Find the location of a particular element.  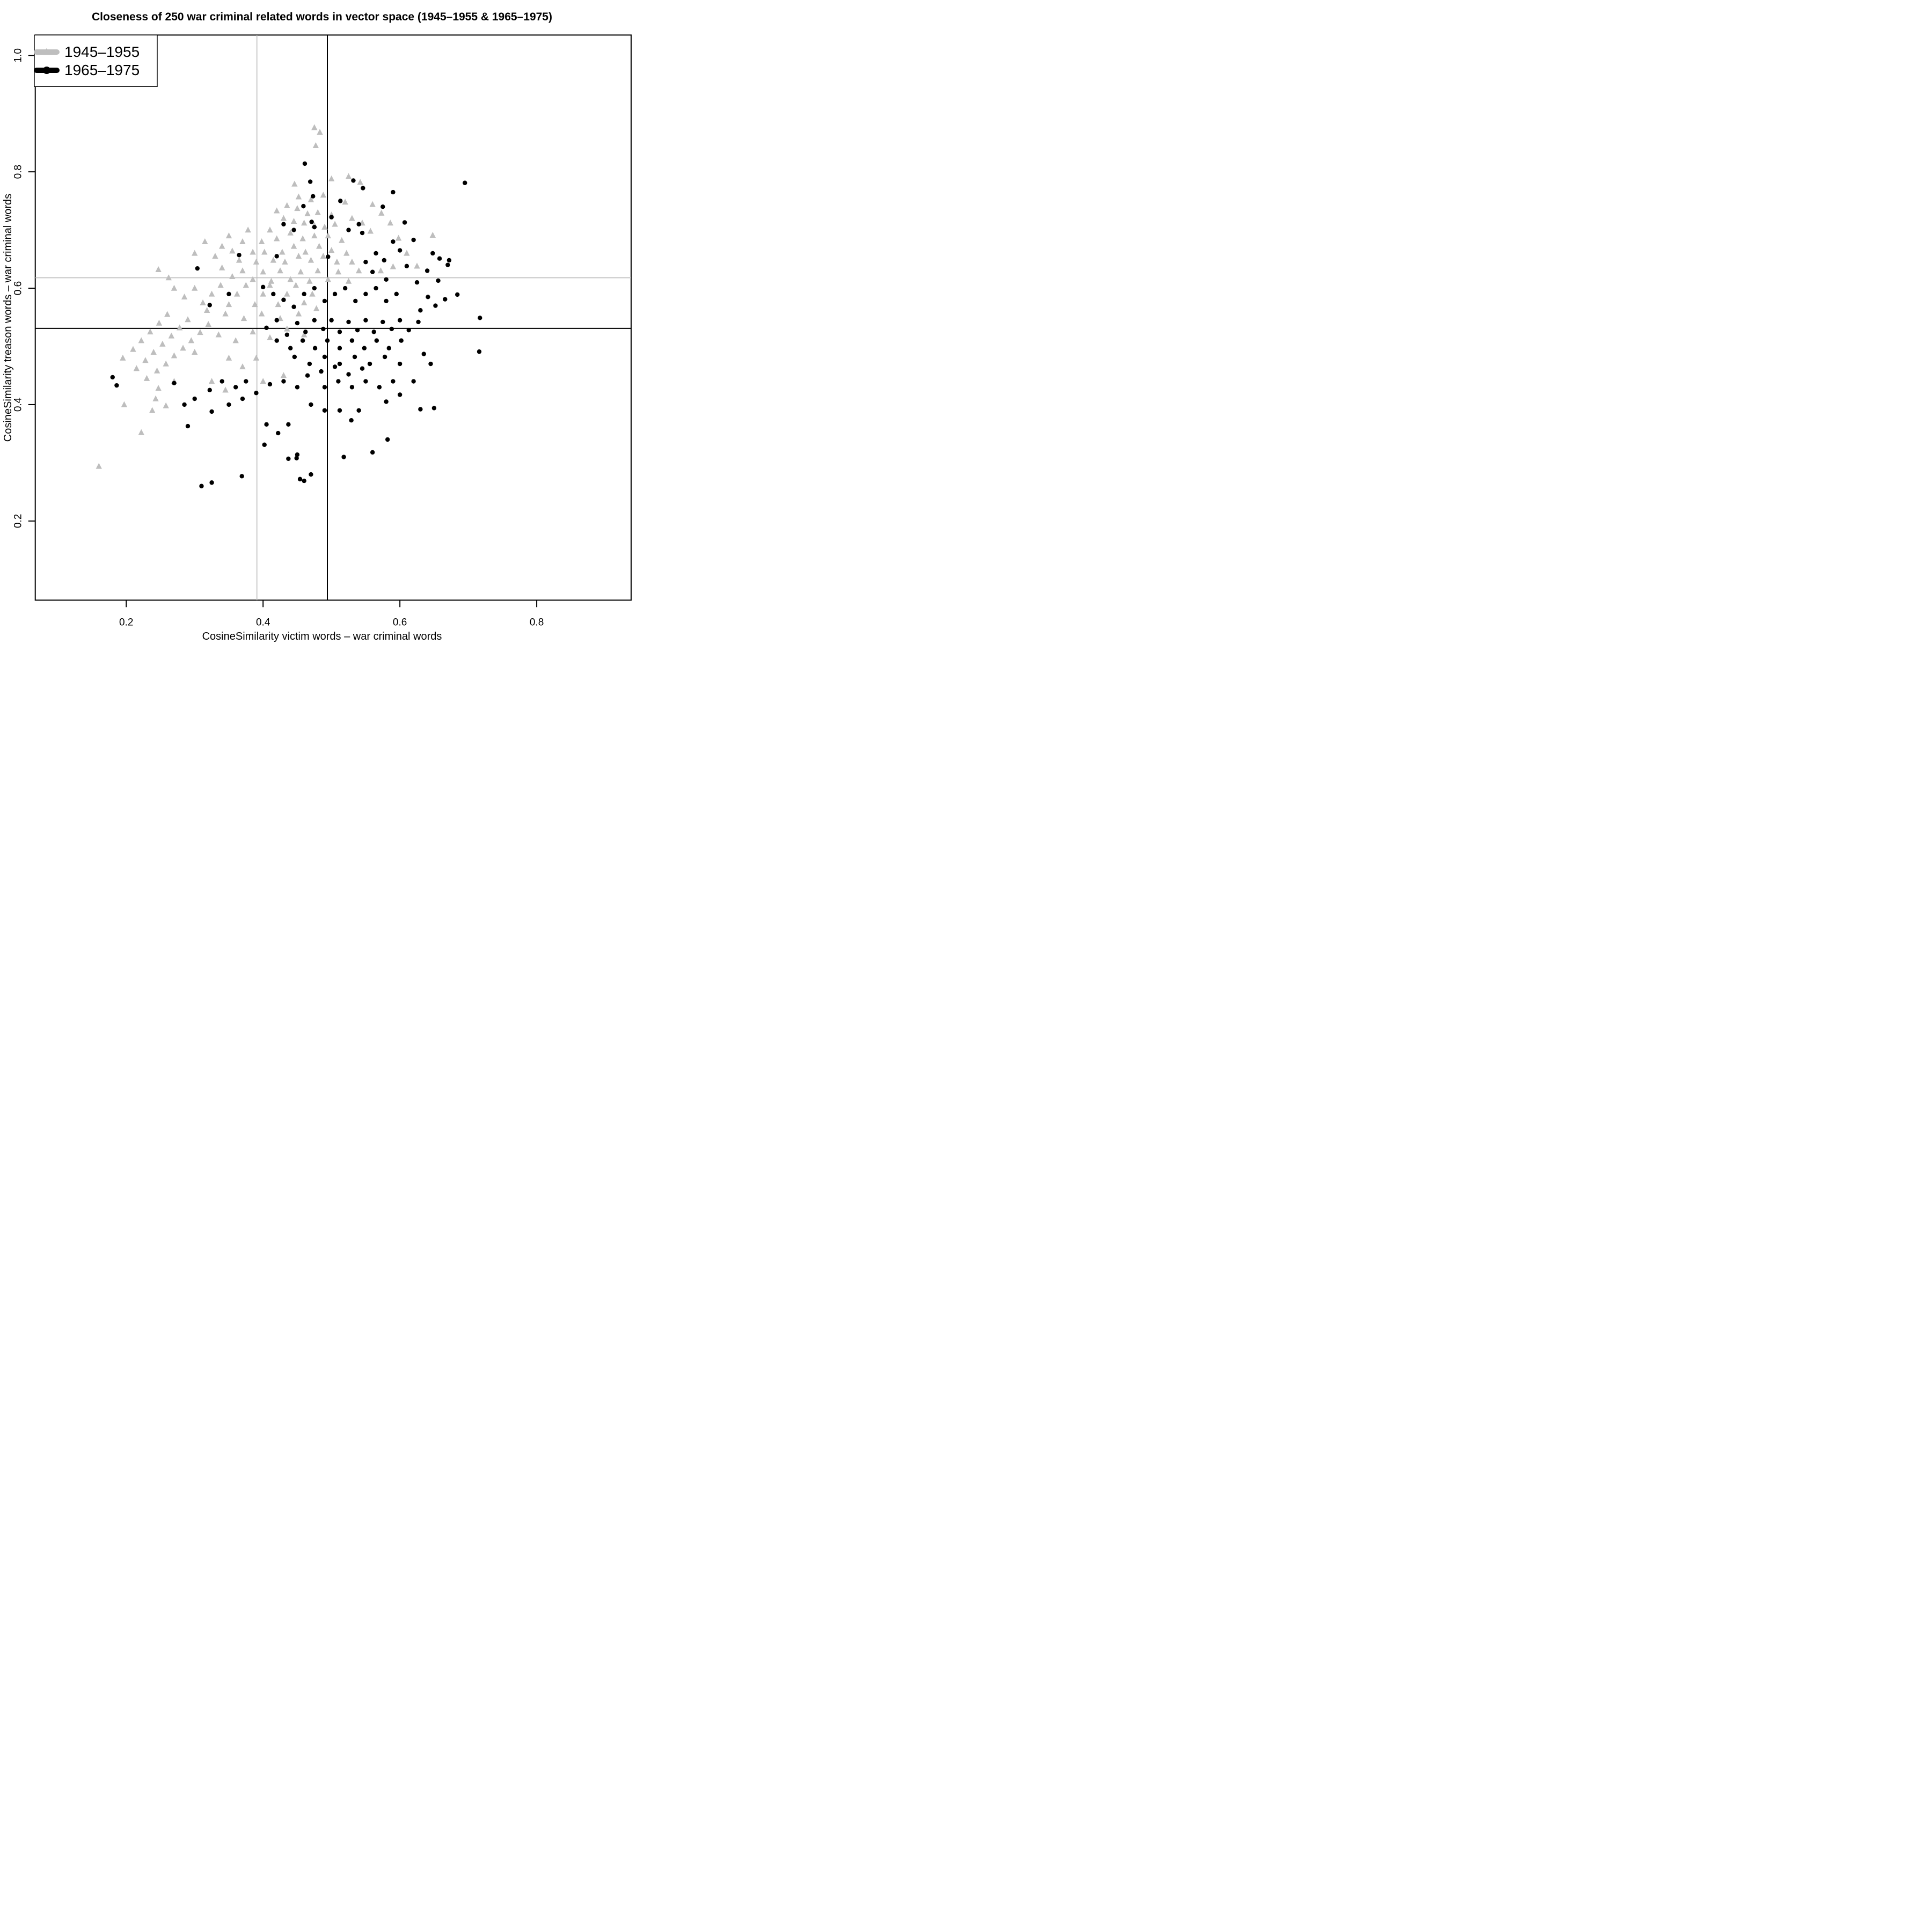

data-points-group is located at coordinates (289, 306).